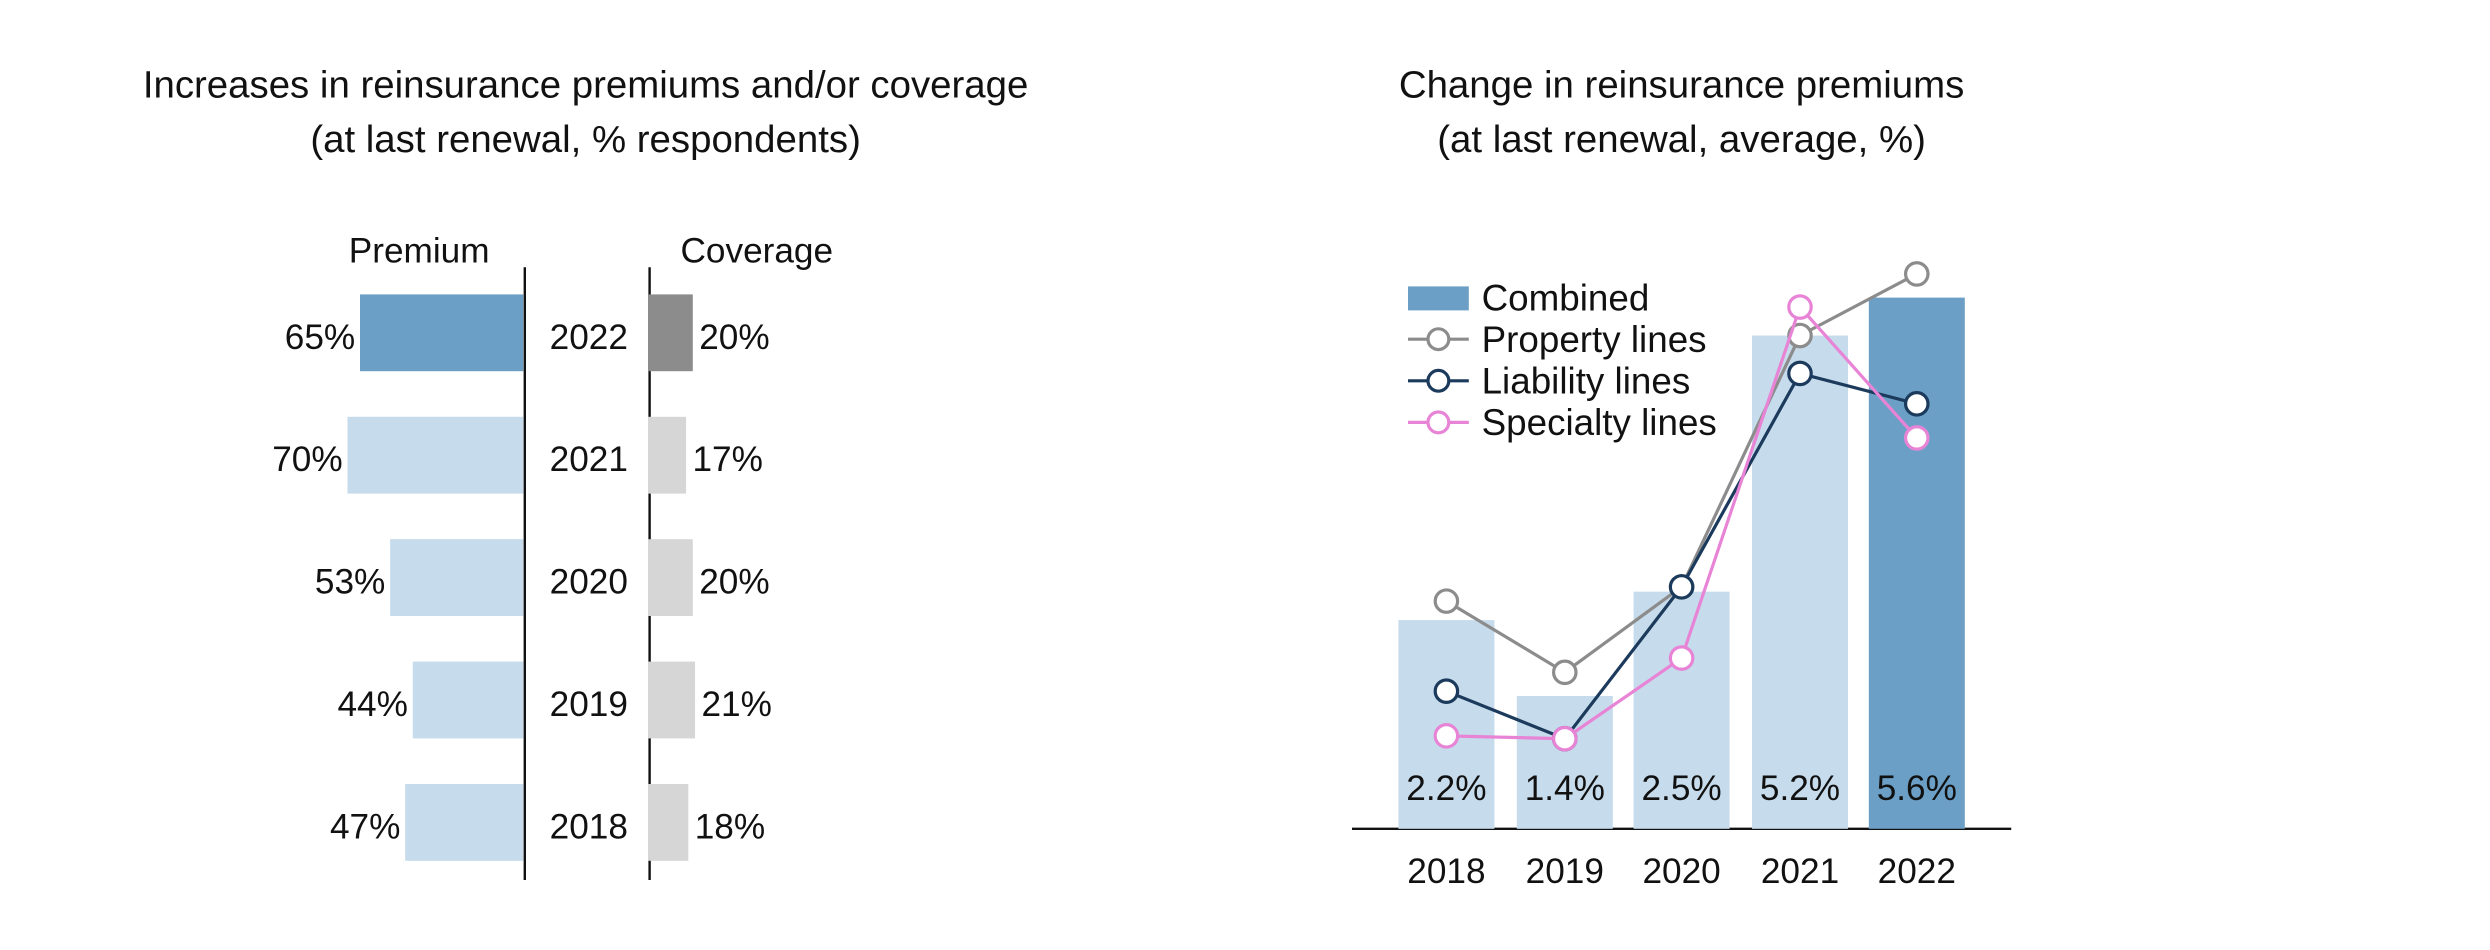 Image resolution: width=2490 pixels, height=950 pixels. I want to click on premium-value-label: 44%, so click(372, 704).